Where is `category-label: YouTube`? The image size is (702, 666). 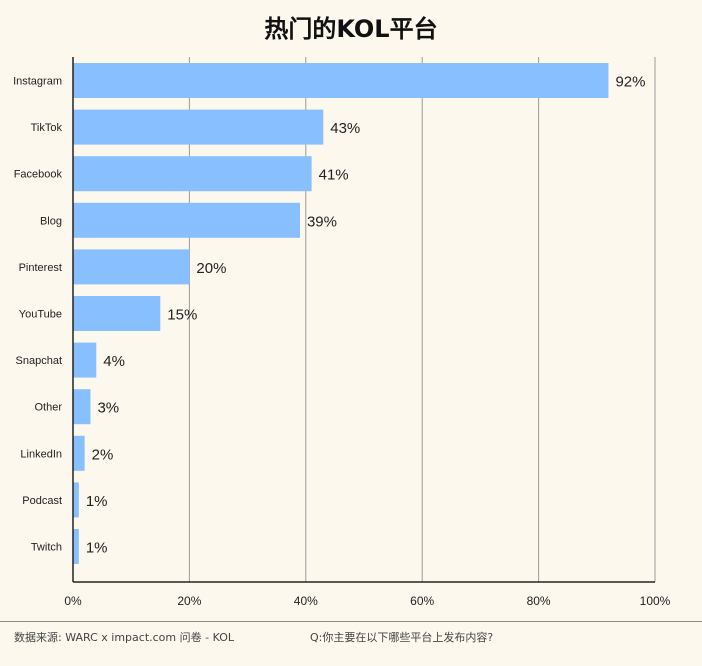 category-label: YouTube is located at coordinates (40, 315).